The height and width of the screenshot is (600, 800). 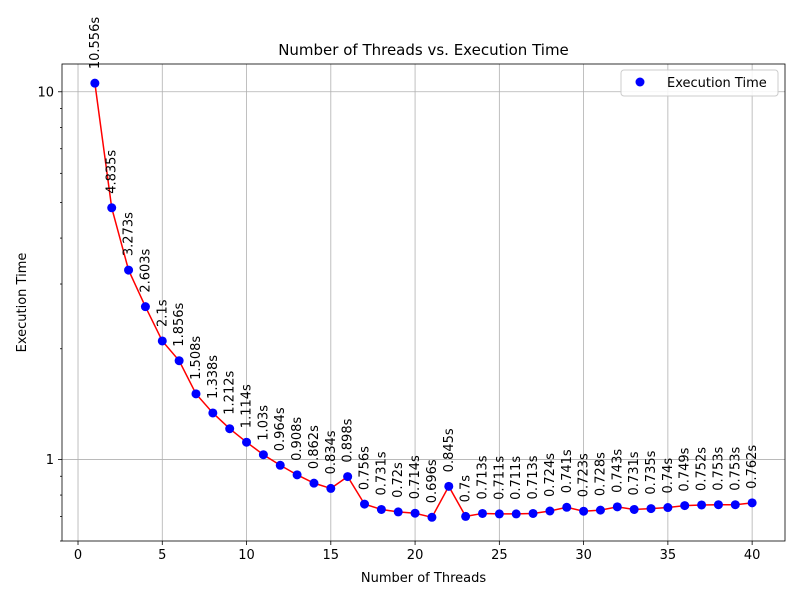 What do you see at coordinates (617, 471) in the screenshot?
I see `data-label: 0.743s` at bounding box center [617, 471].